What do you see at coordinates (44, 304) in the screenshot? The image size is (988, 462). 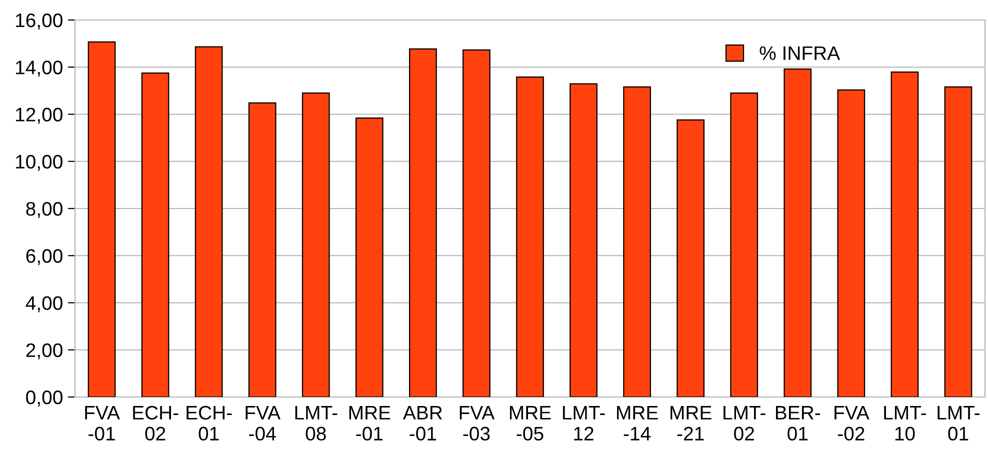 I see `y-tick-label: 4,00` at bounding box center [44, 304].